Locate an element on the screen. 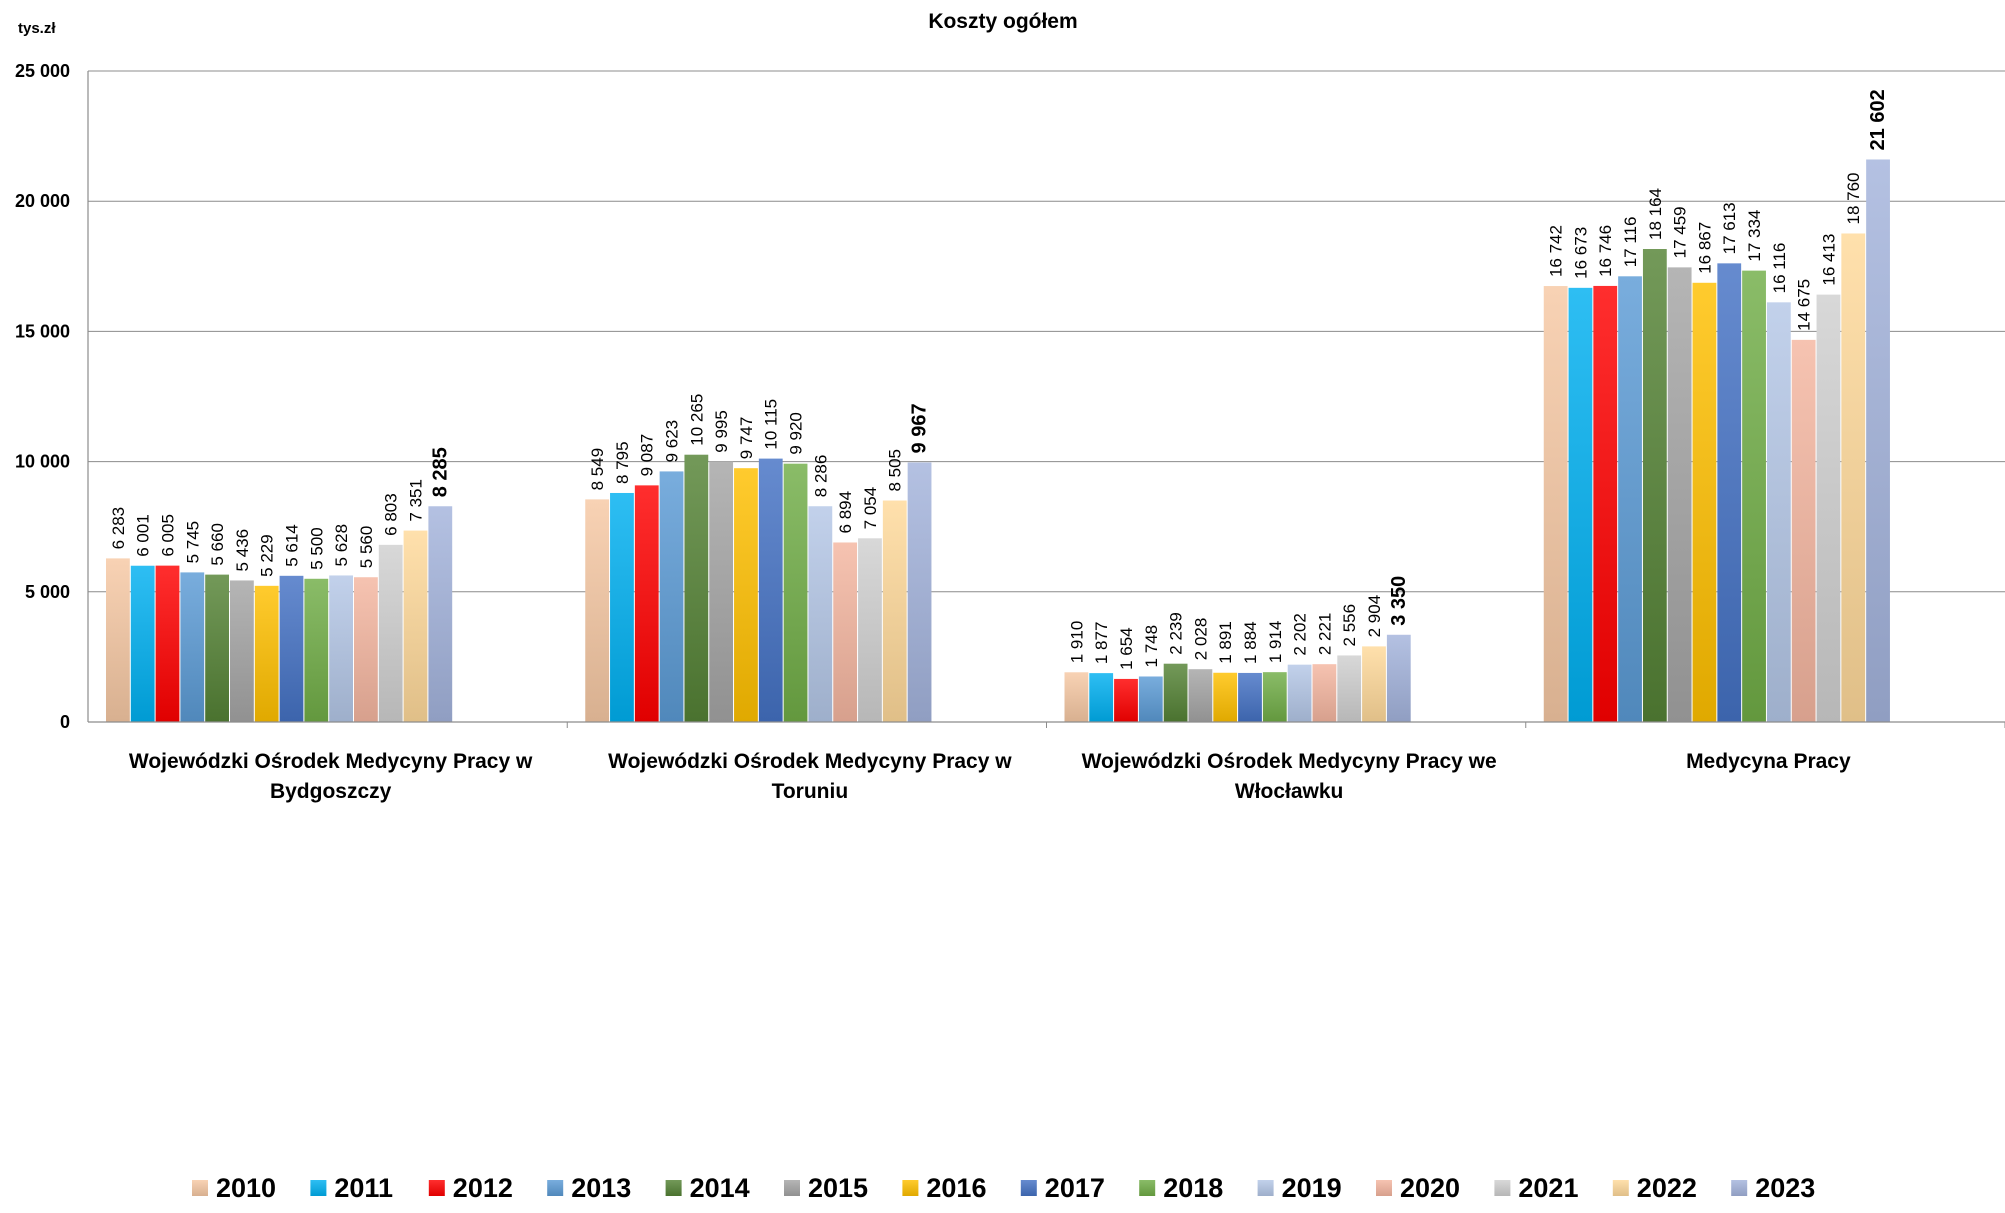 The width and height of the screenshot is (2005, 1213). data-label-2017-wojewodzki-osrodek-medycyny-pracy-we-wloclawku: 1 884 is located at coordinates (1250, 642).